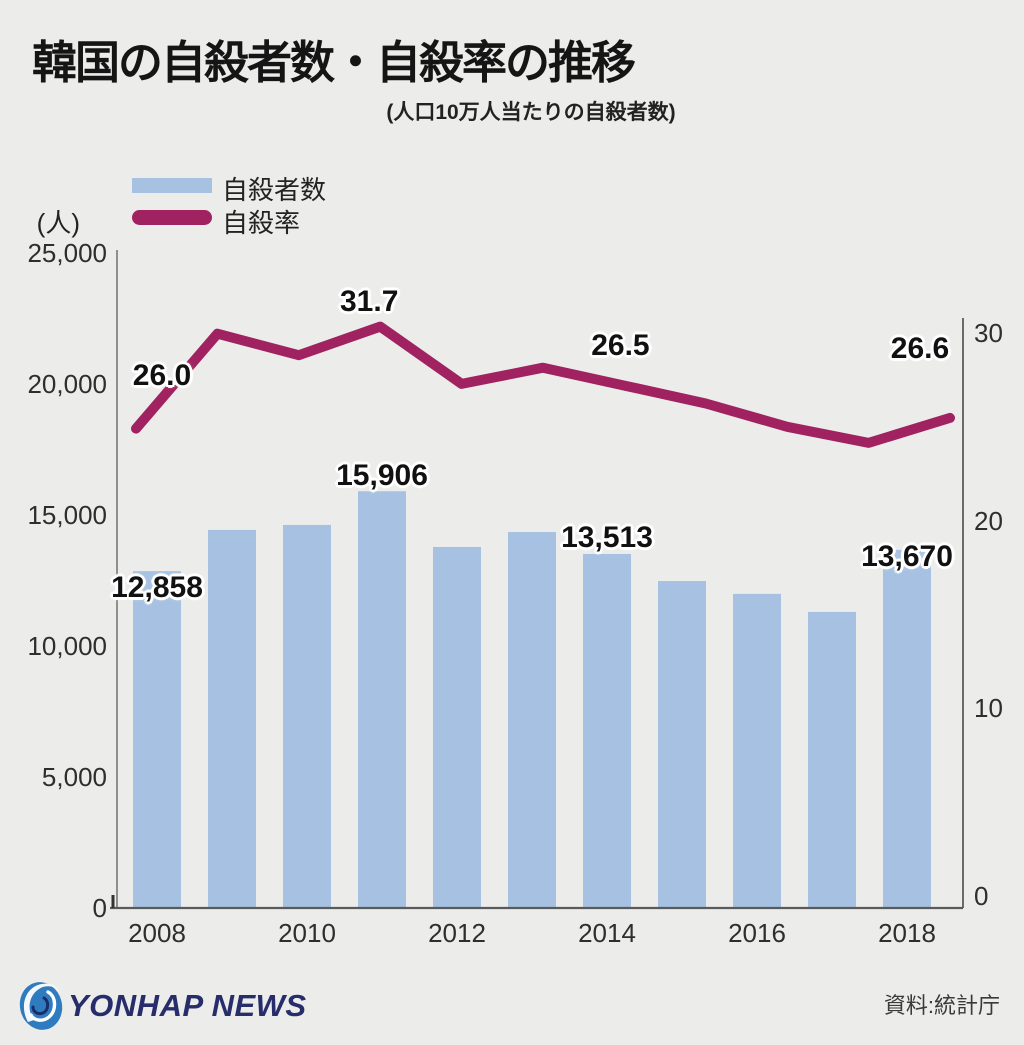  I want to click on right-axis-tick-0: 0, so click(981, 896).